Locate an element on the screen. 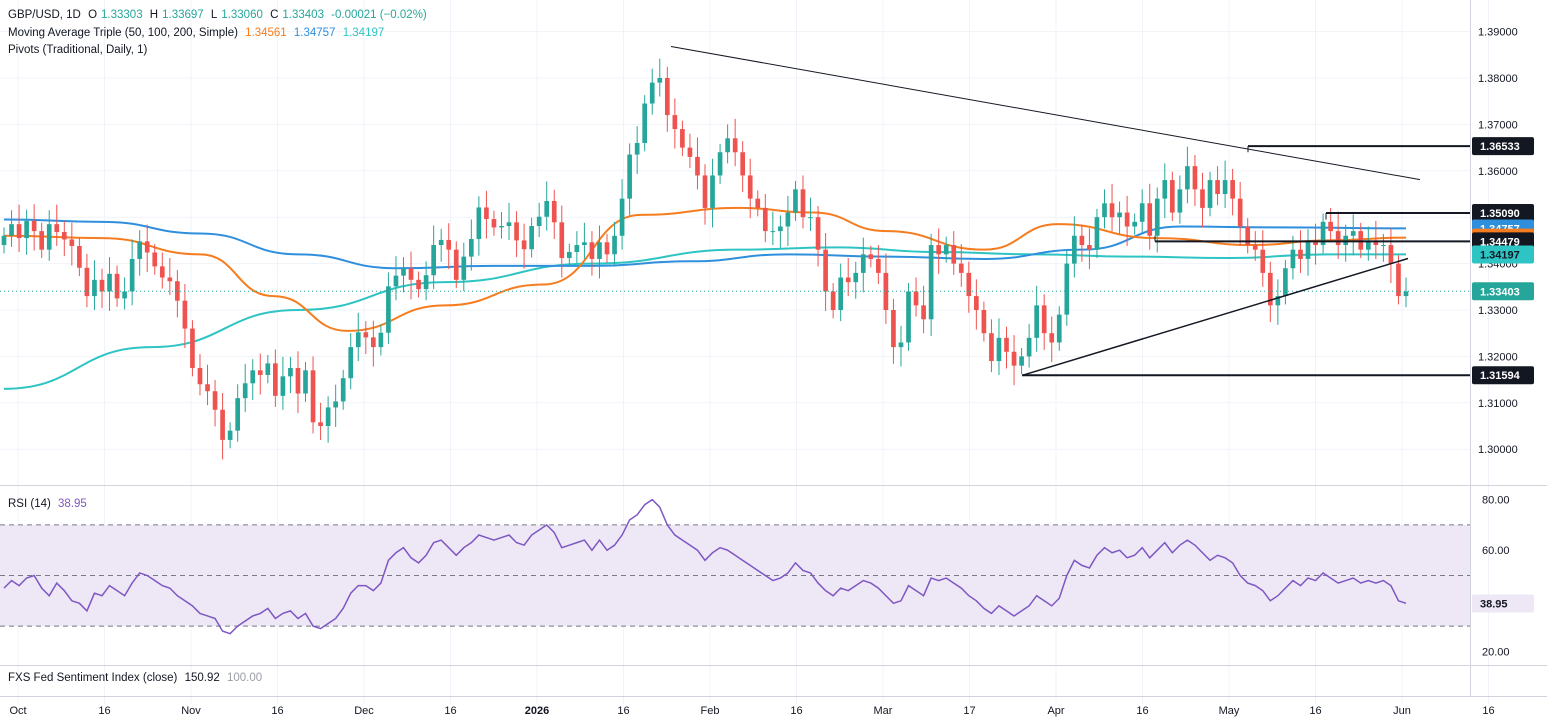 This screenshot has height=722, width=1547. rsi-legend: RSI (14) 38.95 is located at coordinates (49, 504).